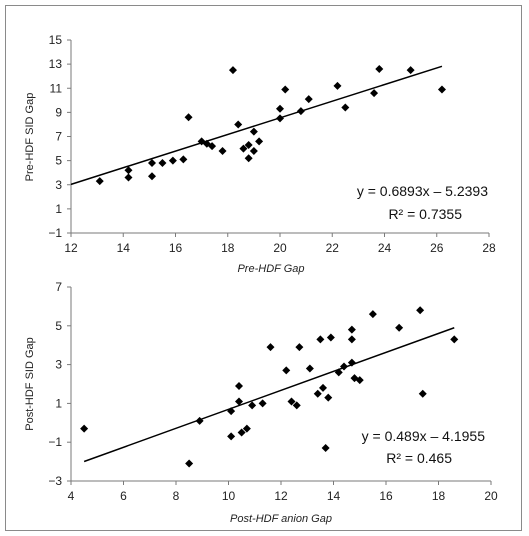  I want to click on x-tick-labels: 12 14 16 18 20 22 24 26 28, so click(280, 248).